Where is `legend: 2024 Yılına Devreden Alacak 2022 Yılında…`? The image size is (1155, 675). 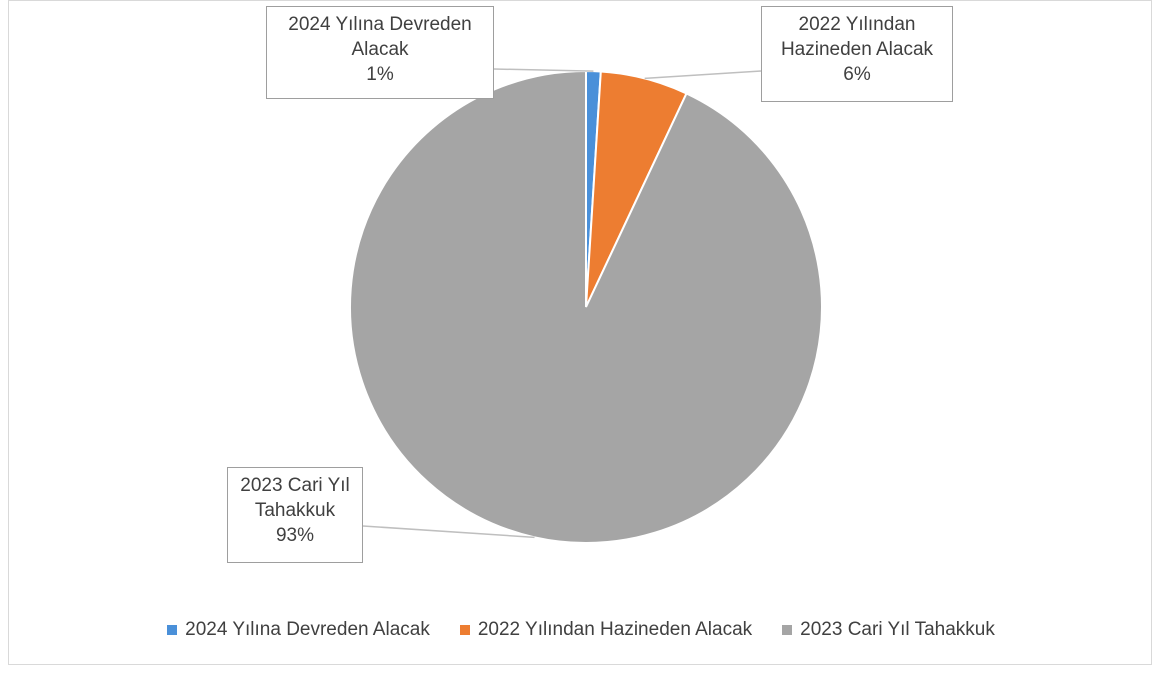 legend: 2024 Yılına Devreden Alacak 2022 Yılında… is located at coordinates (581, 630).